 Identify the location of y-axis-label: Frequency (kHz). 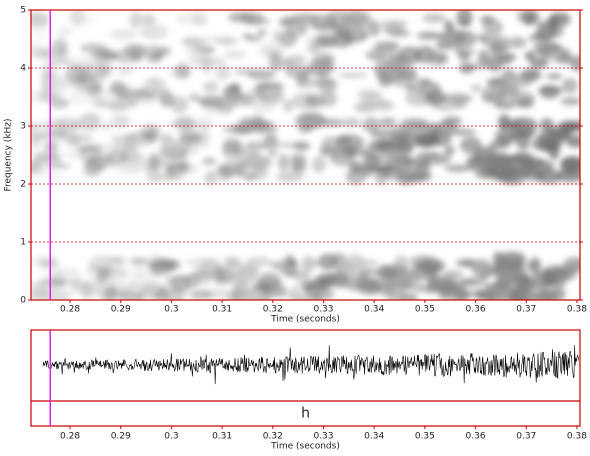
(9, 154).